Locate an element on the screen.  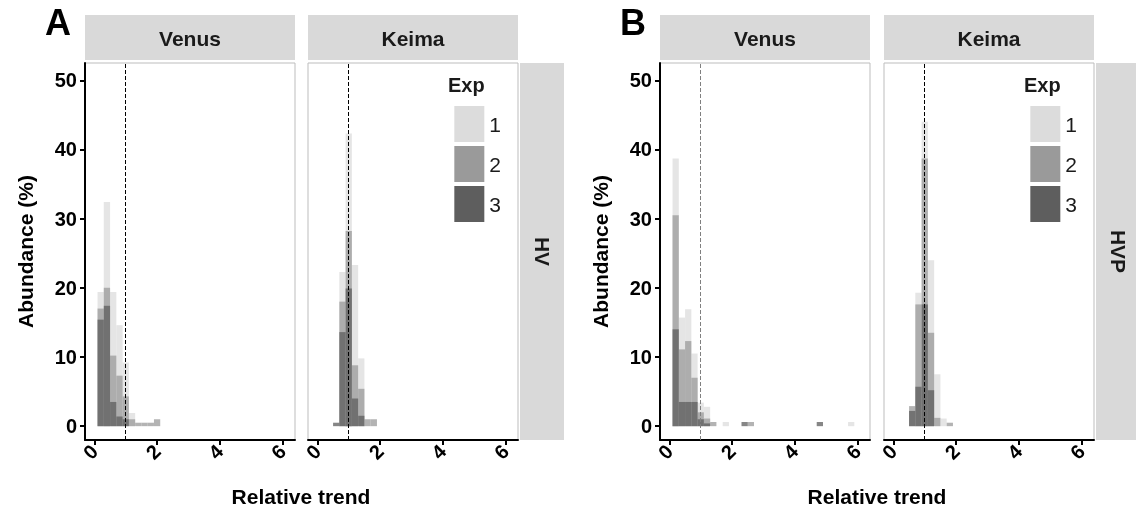
text: HVP is located at coordinates (1118, 251).